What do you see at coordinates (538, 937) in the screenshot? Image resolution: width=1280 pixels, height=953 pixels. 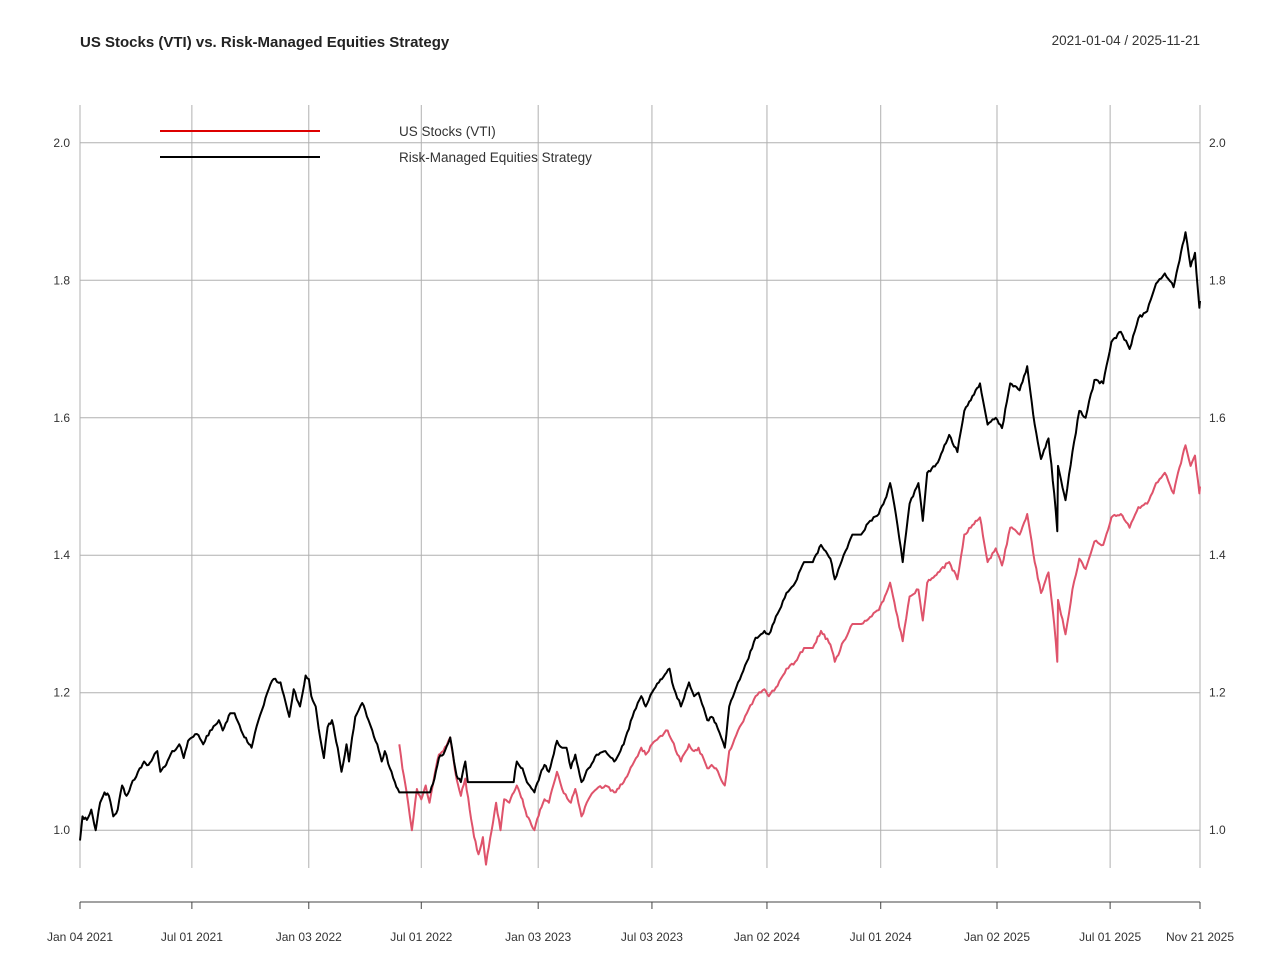 I see `x-tick-label: Jan 03 2023` at bounding box center [538, 937].